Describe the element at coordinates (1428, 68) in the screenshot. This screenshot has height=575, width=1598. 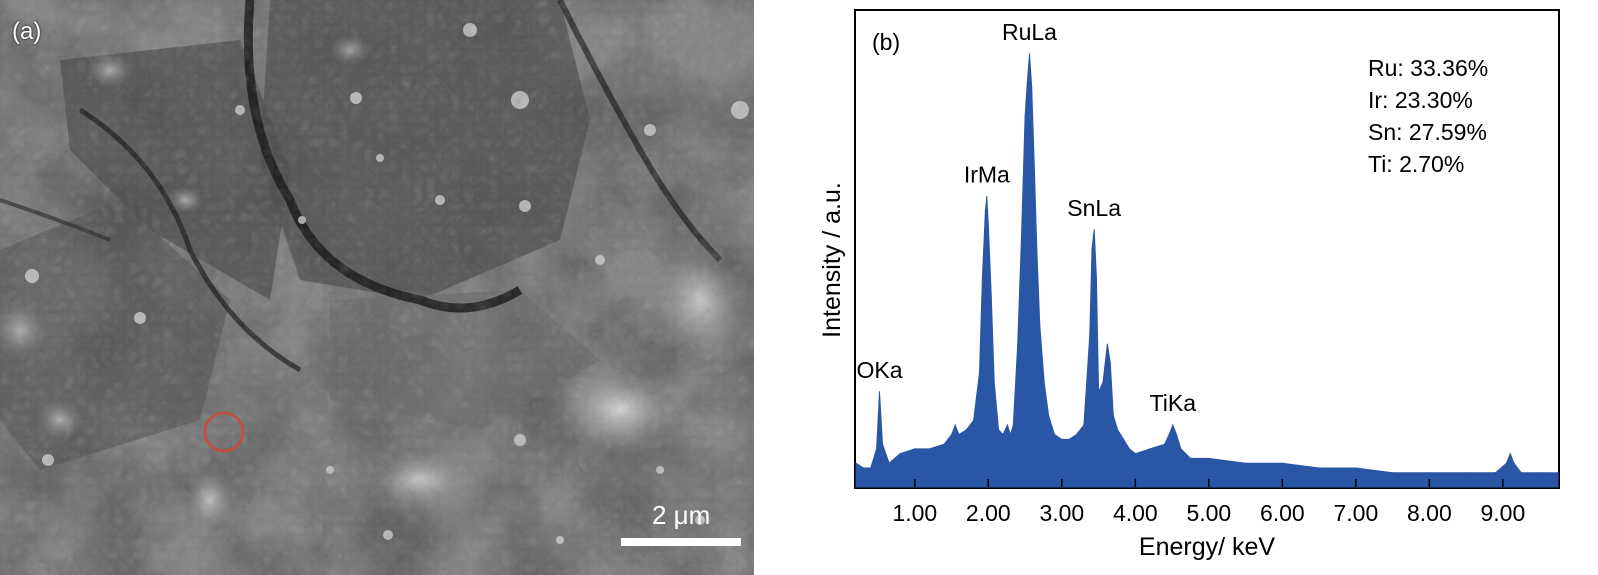
I see `composition-entry: Ru: 33.36%` at that location.